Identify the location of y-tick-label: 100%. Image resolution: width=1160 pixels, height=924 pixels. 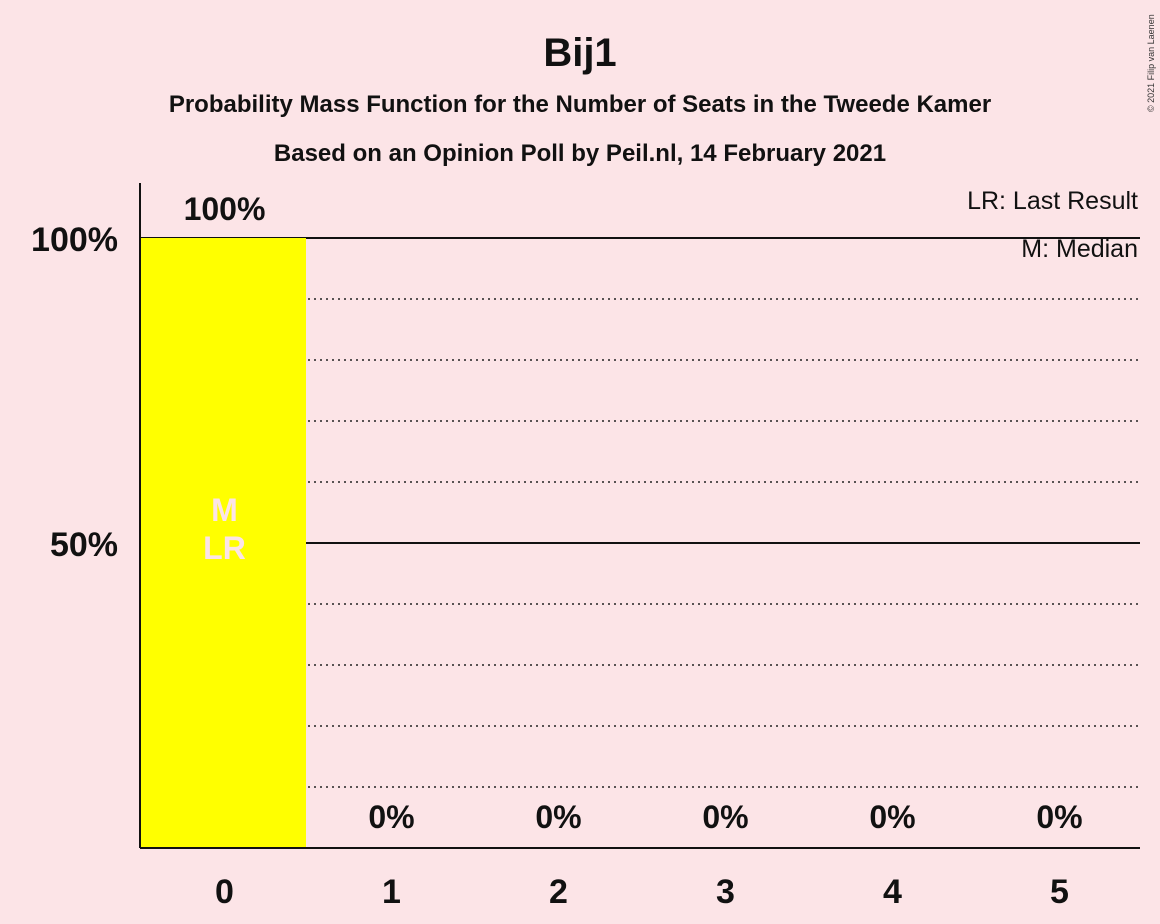
(74, 240).